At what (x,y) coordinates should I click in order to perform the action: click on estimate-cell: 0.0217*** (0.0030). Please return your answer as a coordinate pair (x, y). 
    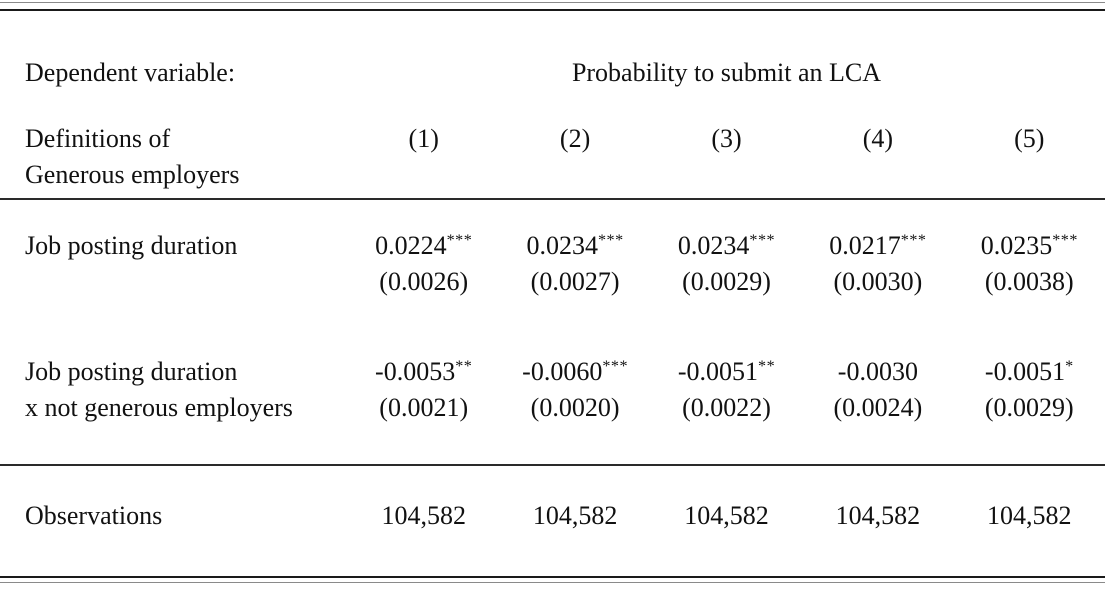
    Looking at the image, I should click on (877, 264).